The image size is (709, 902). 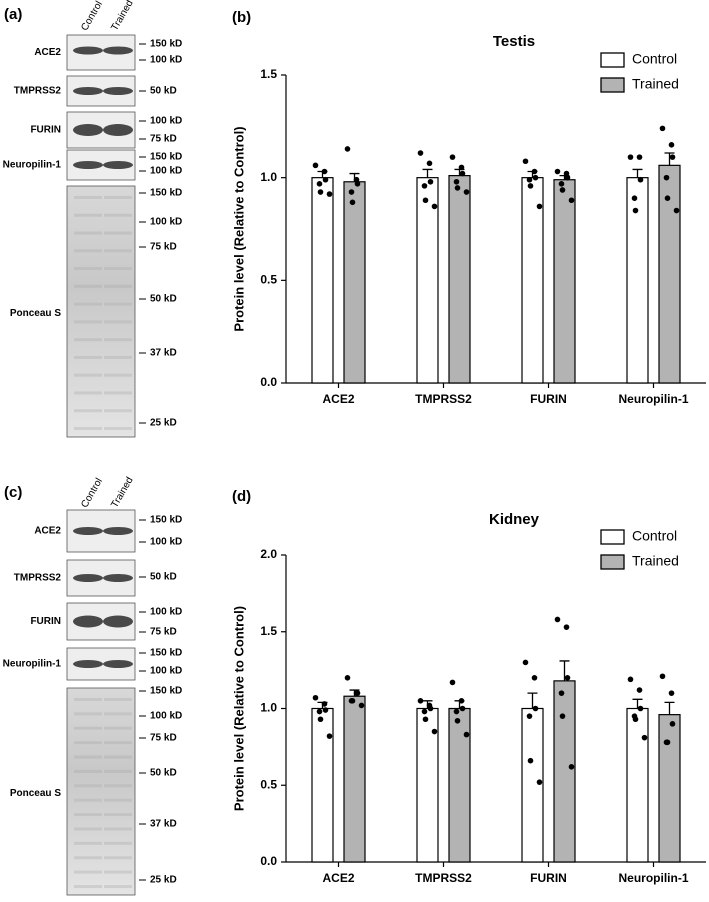 I want to click on y-tick-label: 0.0, so click(x=268, y=861).